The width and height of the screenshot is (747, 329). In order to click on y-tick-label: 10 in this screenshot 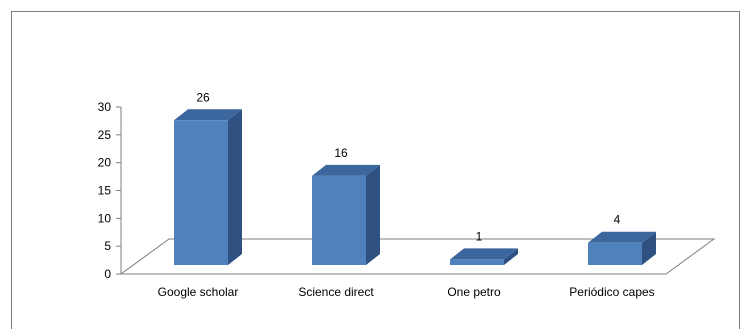, I will do `click(105, 218)`.